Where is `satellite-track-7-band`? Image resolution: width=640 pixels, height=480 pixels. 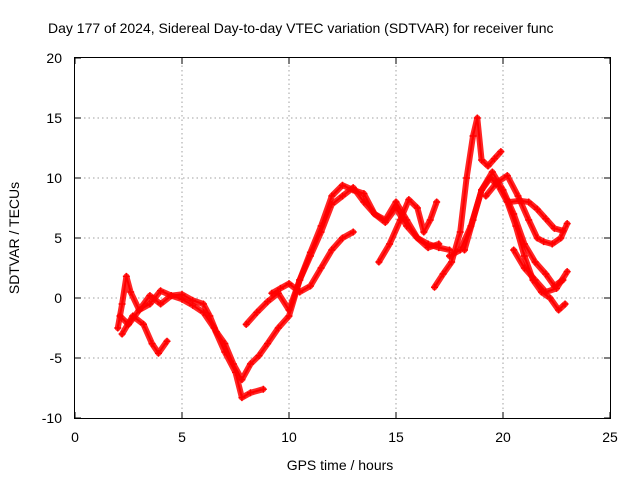 satellite-track-7-band is located at coordinates (467, 203).